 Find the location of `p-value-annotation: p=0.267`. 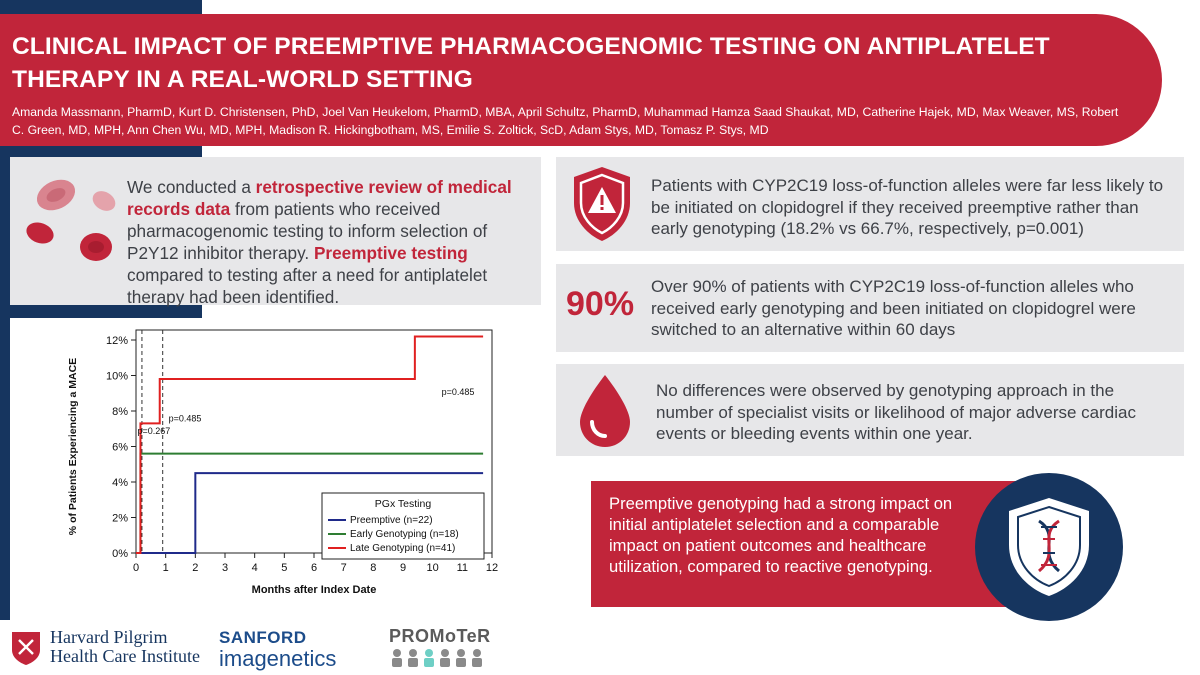

p-value-annotation: p=0.267 is located at coordinates (153, 431).